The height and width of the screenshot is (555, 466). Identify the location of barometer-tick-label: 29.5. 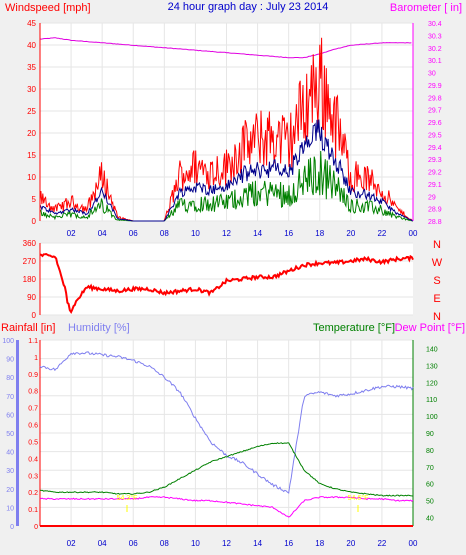
(435, 135).